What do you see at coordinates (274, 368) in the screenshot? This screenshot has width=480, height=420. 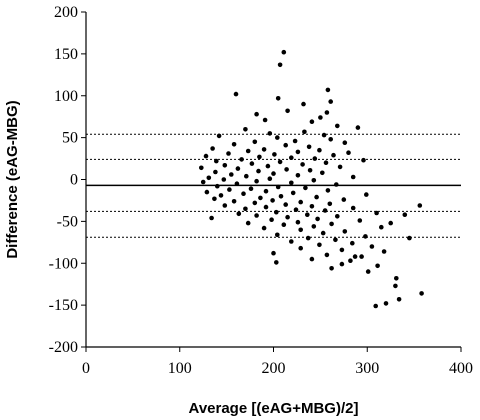 I see `x-tick-label: 200` at bounding box center [274, 368].